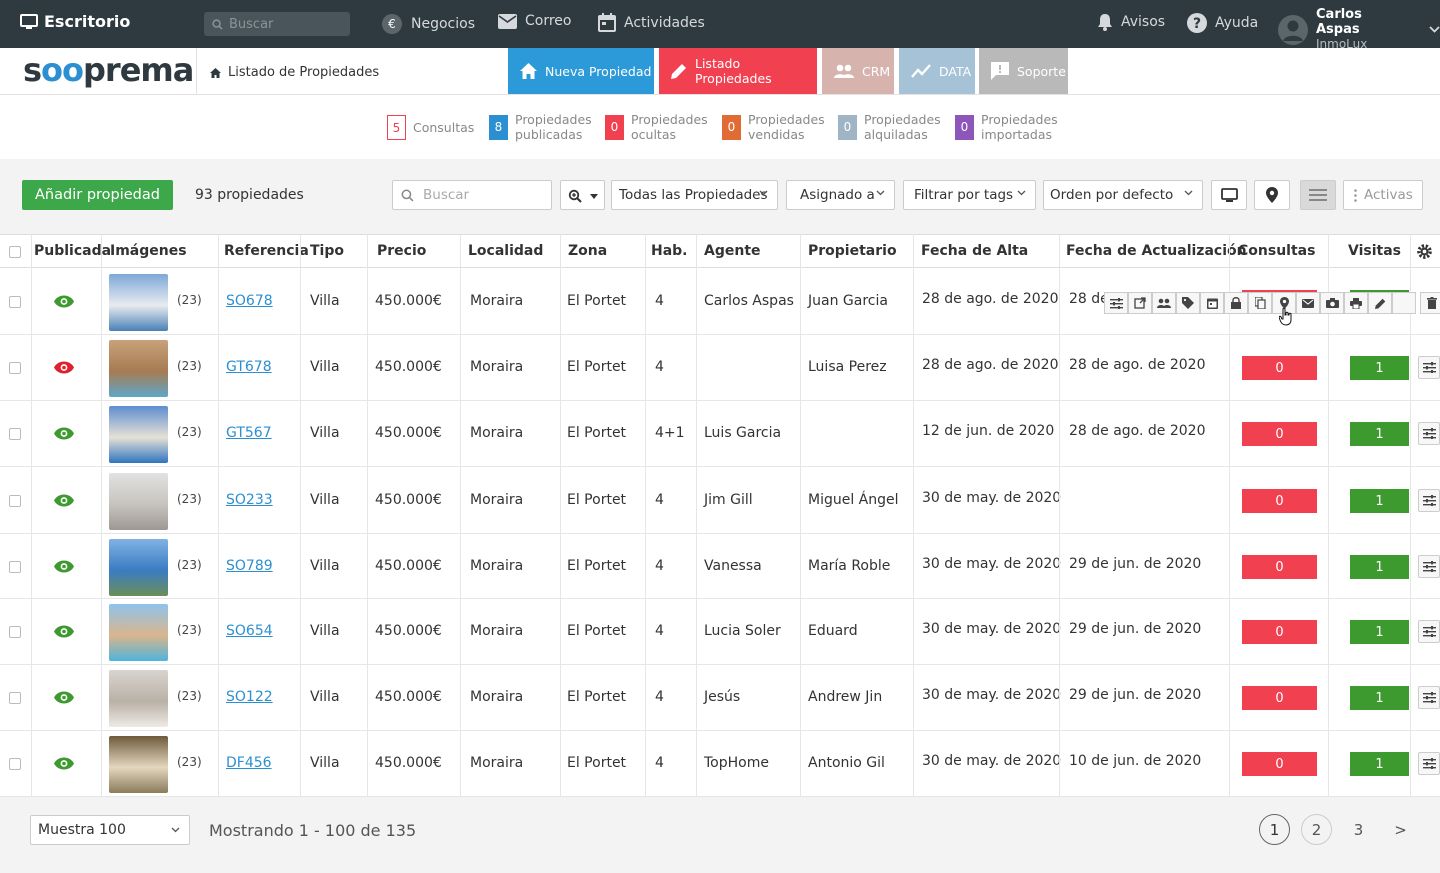  Describe the element at coordinates (1430, 303) in the screenshot. I see `delete-button` at that location.